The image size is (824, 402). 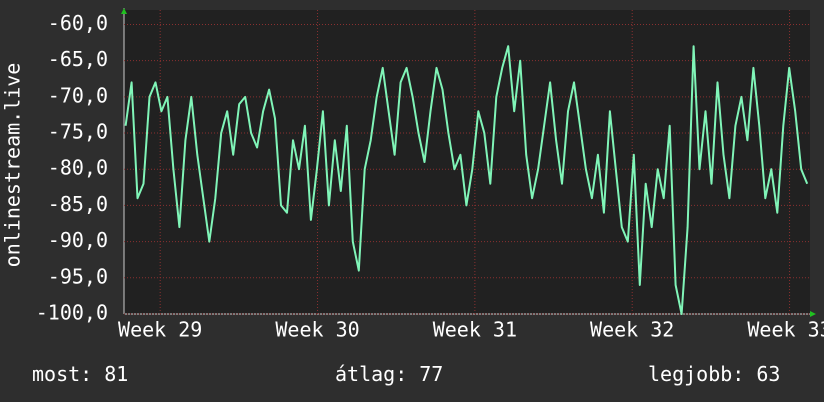 What do you see at coordinates (768, 374) in the screenshot?
I see `stat-value: 63` at bounding box center [768, 374].